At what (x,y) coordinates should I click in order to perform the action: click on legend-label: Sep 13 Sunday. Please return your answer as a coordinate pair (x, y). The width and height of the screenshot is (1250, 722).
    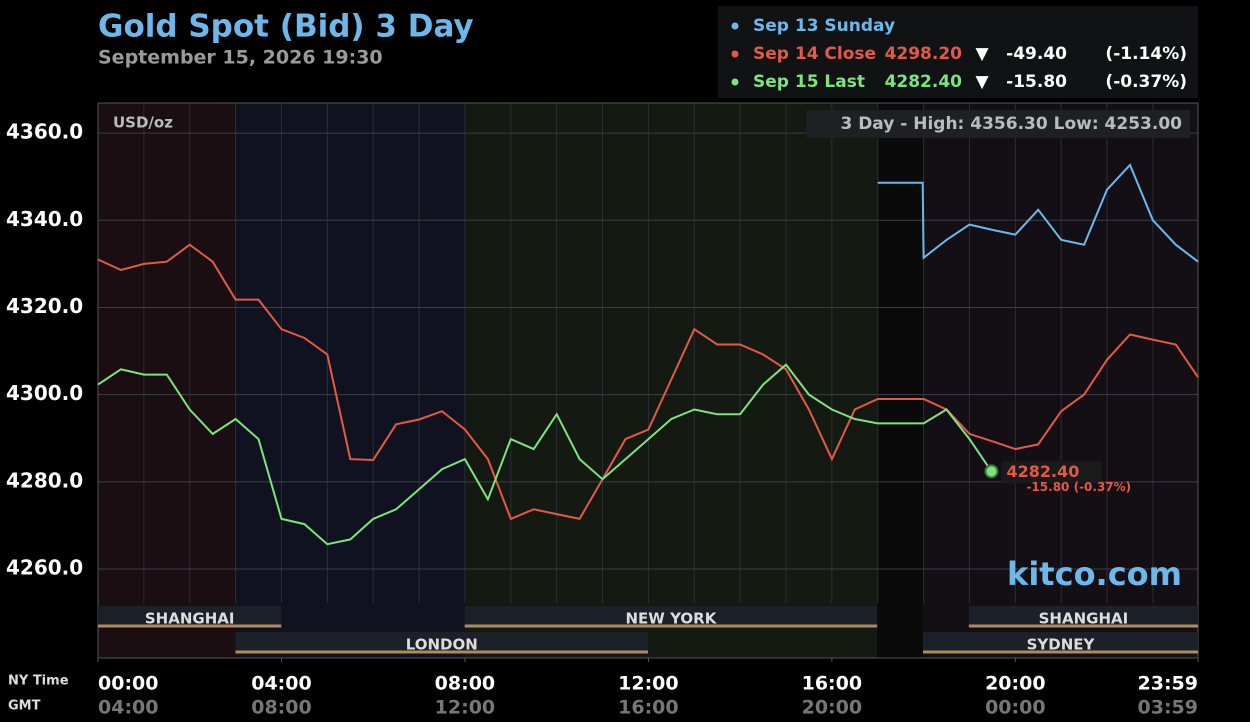
    Looking at the image, I should click on (824, 26).